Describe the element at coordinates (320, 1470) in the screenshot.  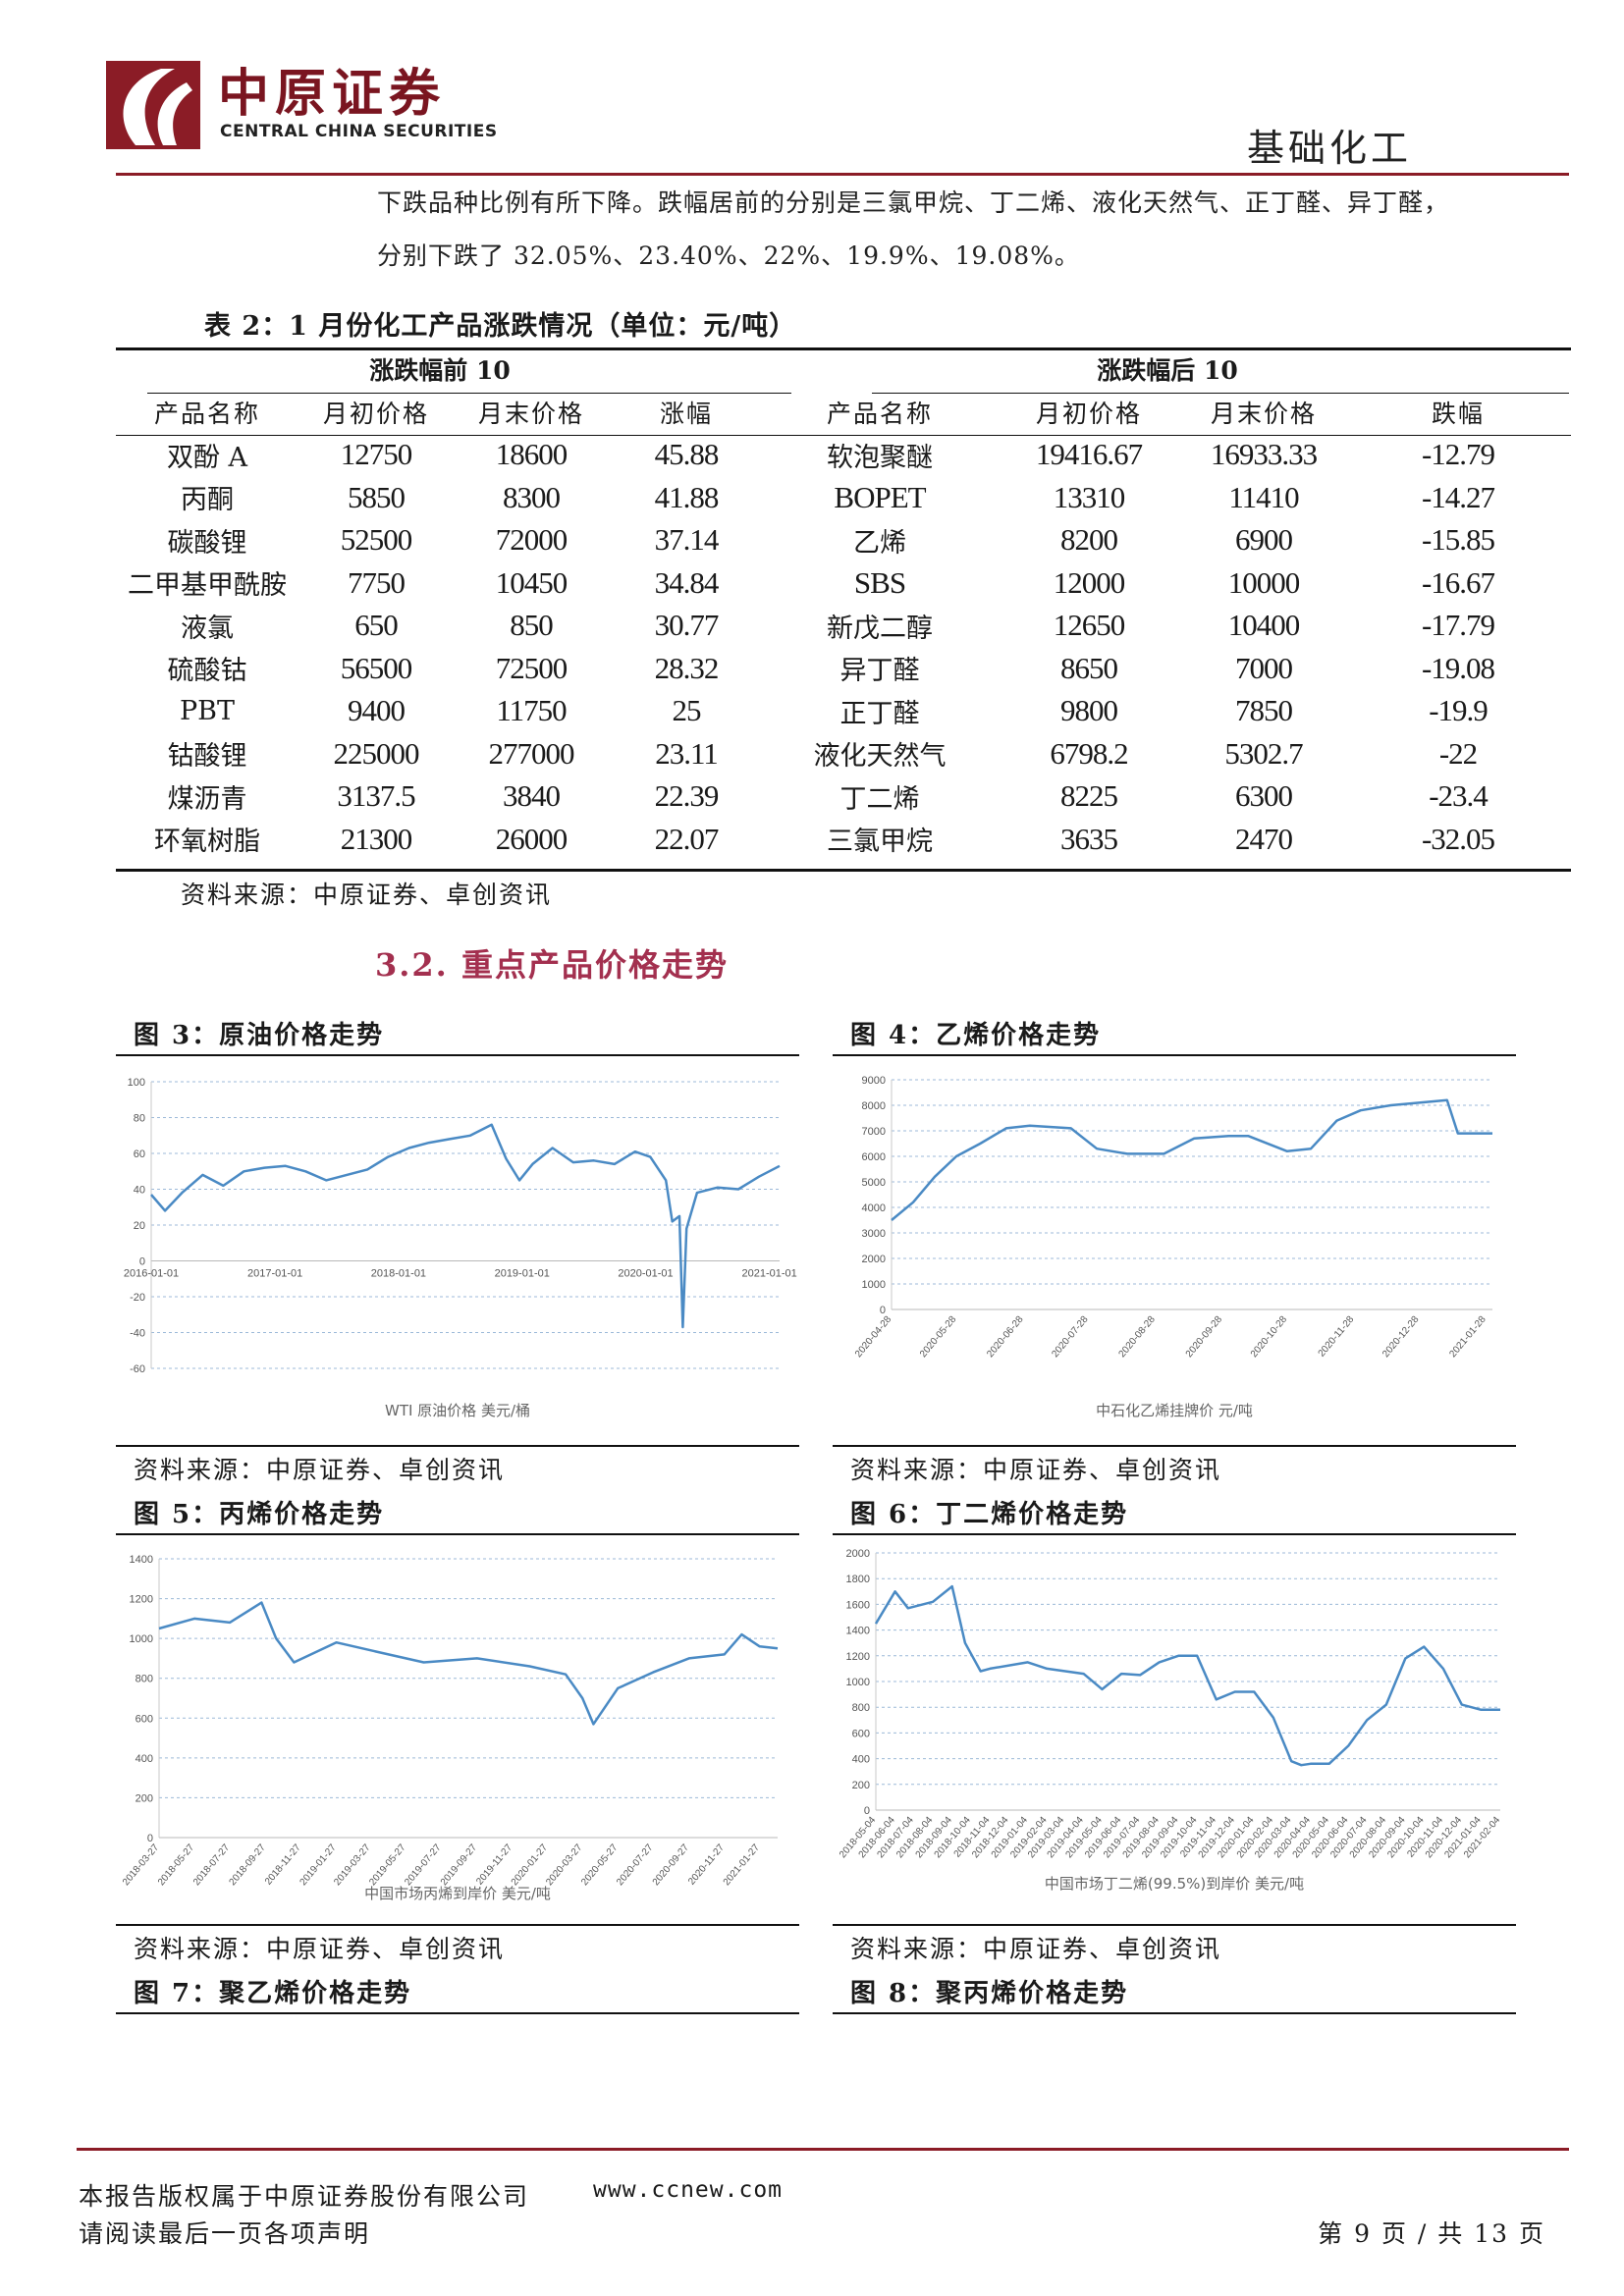
I see `fig3-source: 资料来源：中原证券、卓创资讯` at that location.